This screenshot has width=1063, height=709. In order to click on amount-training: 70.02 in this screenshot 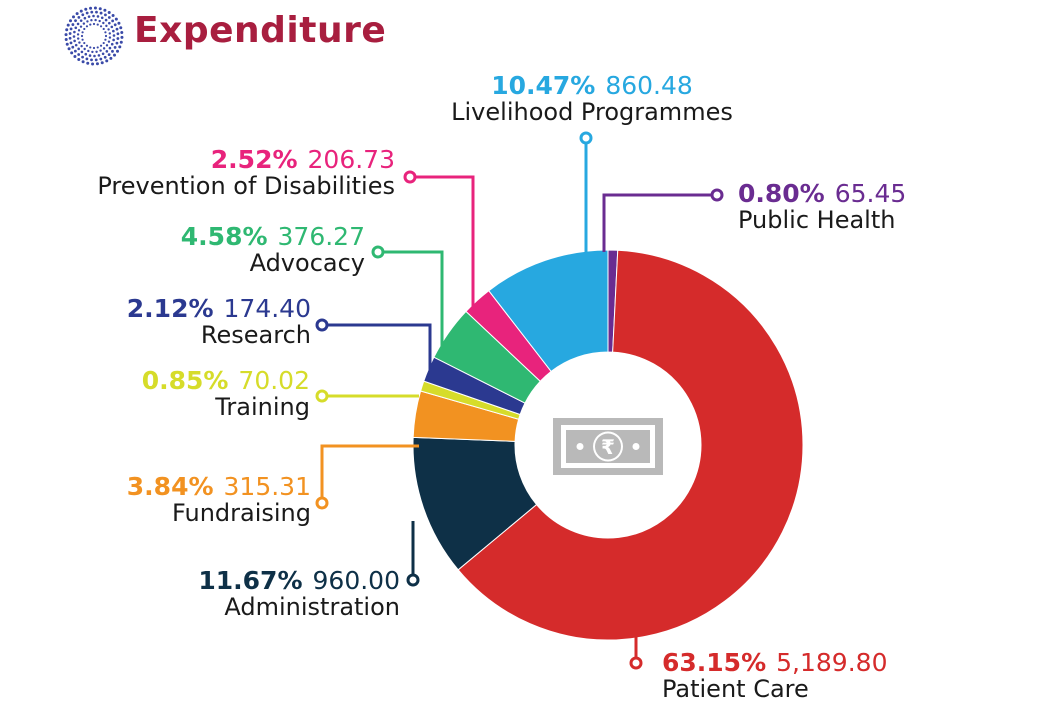, I will do `click(274, 380)`.